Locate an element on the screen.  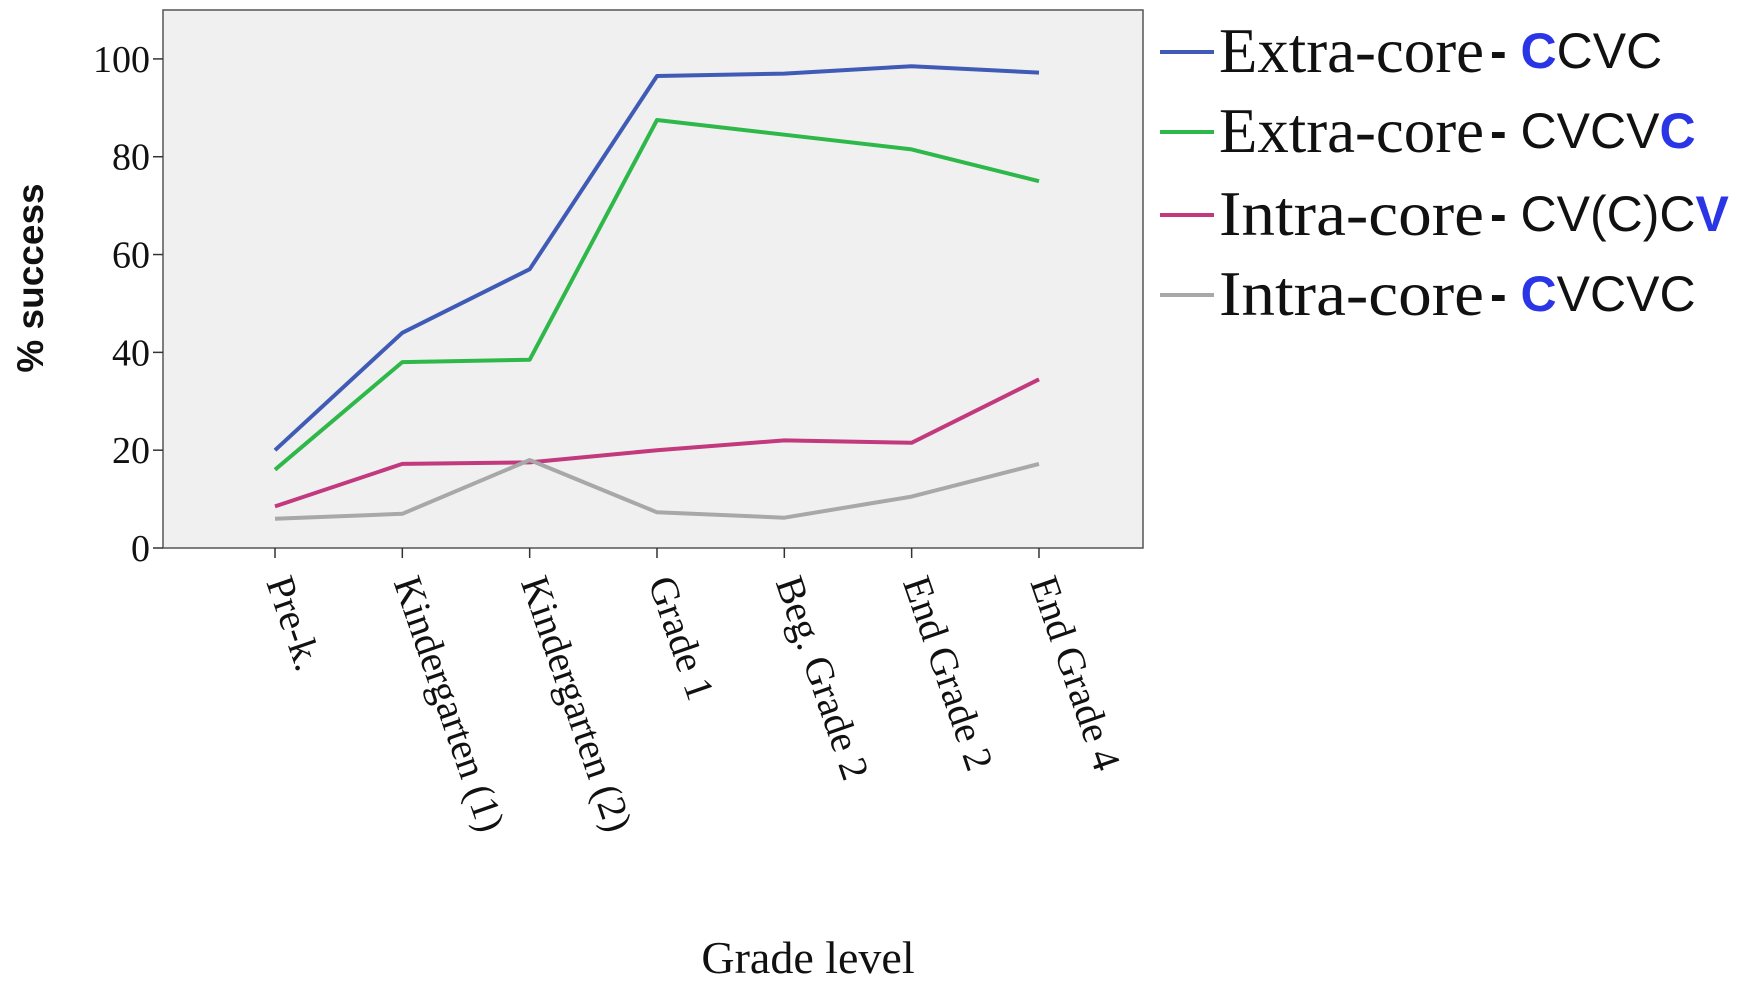
y-axis-label: % success is located at coordinates (30, 277).